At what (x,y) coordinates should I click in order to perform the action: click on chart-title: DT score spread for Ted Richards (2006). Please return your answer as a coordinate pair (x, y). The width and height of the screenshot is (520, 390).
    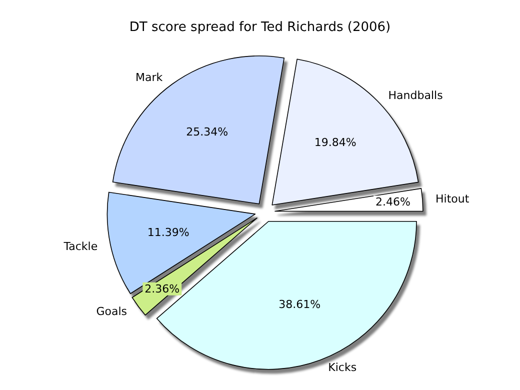
    Looking at the image, I should click on (260, 27).